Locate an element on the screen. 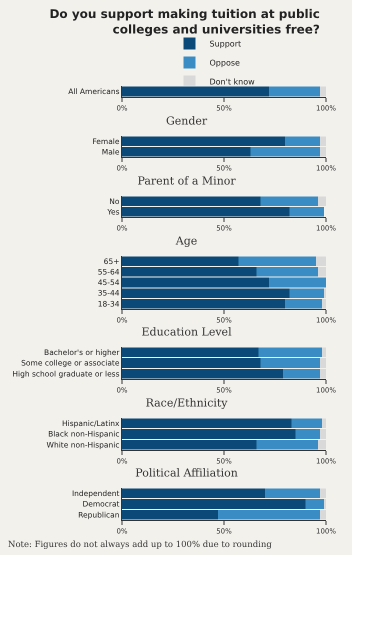  chart-title: Age is located at coordinates (186, 241).